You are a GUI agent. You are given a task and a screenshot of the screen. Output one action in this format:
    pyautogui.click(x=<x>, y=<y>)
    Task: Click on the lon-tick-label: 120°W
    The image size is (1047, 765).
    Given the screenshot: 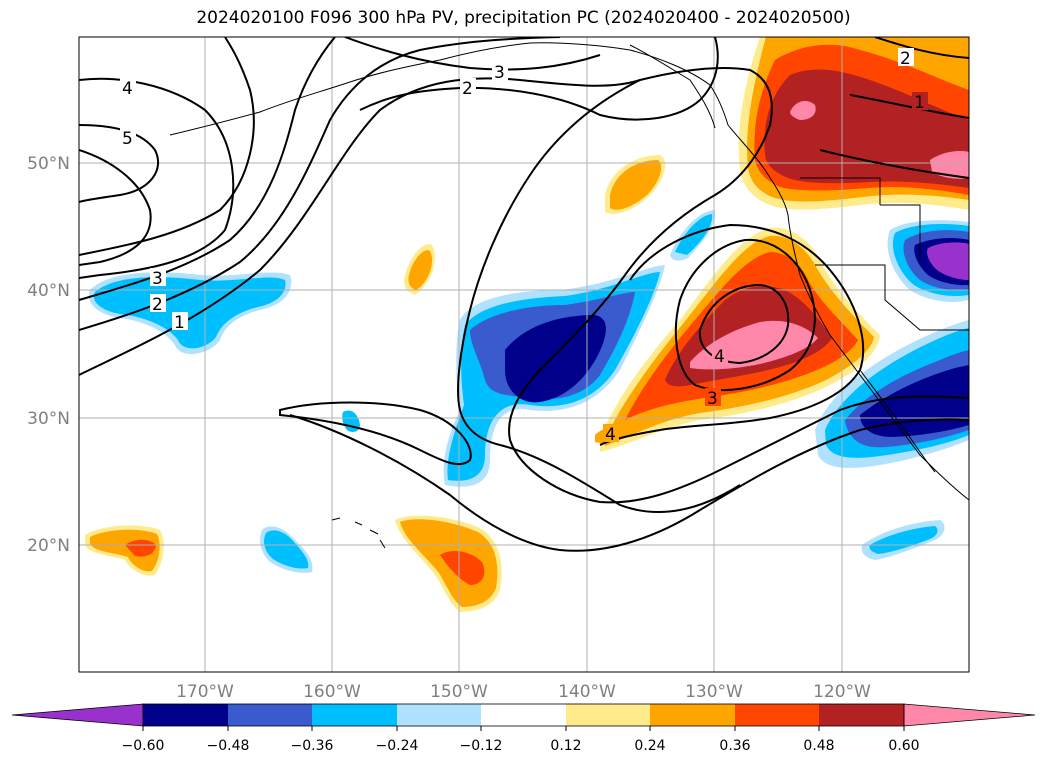 What is the action you would take?
    pyautogui.click(x=842, y=692)
    